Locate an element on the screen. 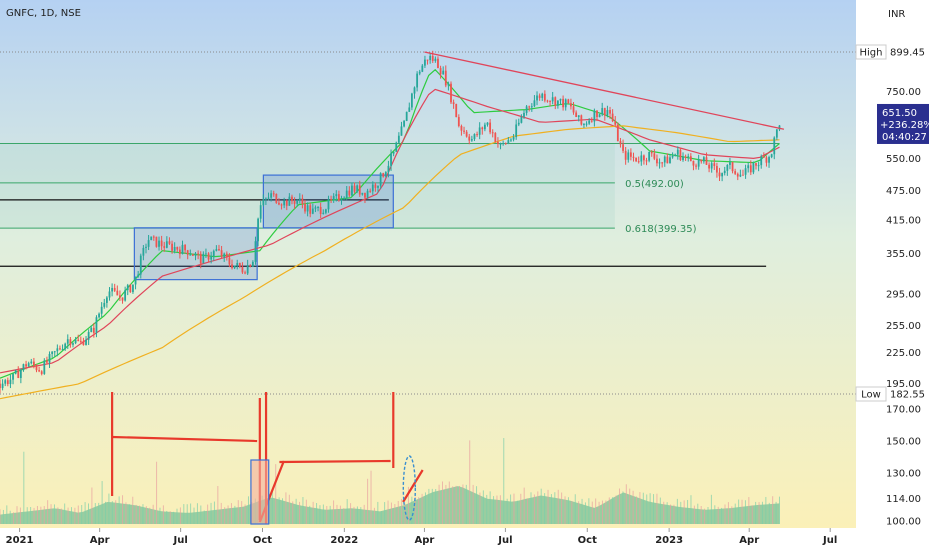 The image size is (932, 550). high-marker: High 899.45 is located at coordinates (890, 52).